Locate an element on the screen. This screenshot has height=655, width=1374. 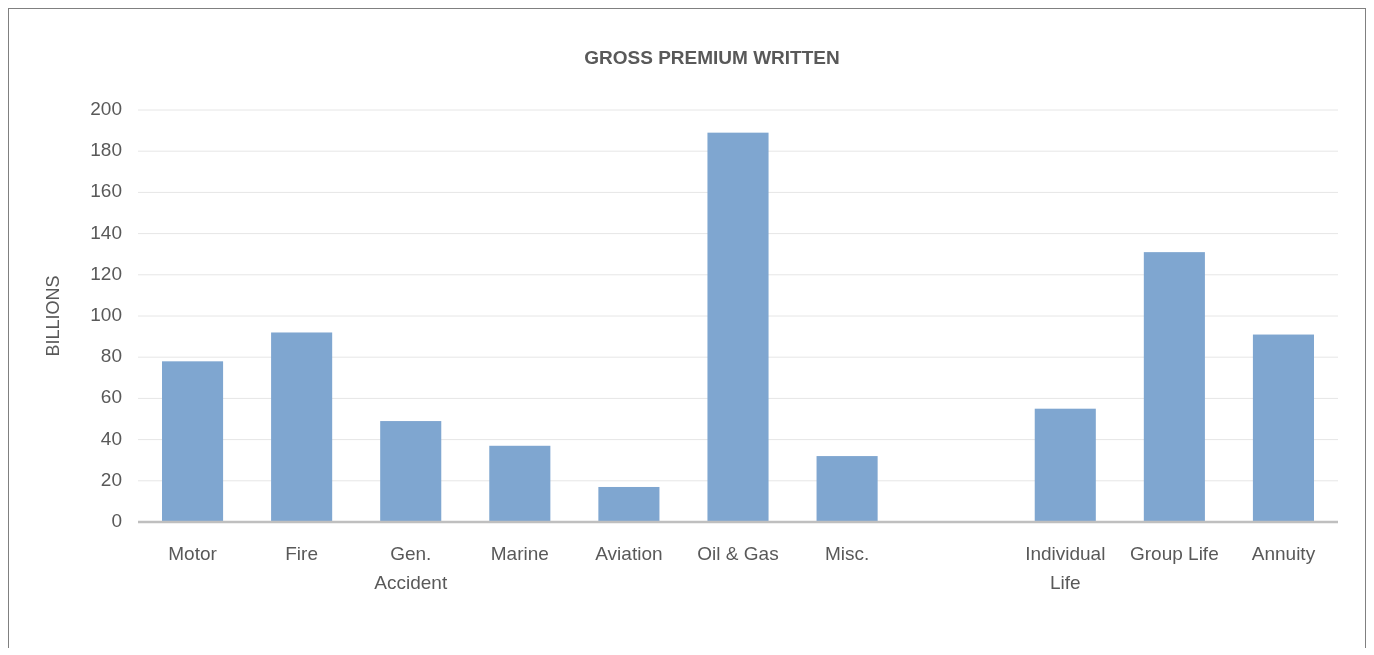
y-tick-label: 40 is located at coordinates (111, 438).